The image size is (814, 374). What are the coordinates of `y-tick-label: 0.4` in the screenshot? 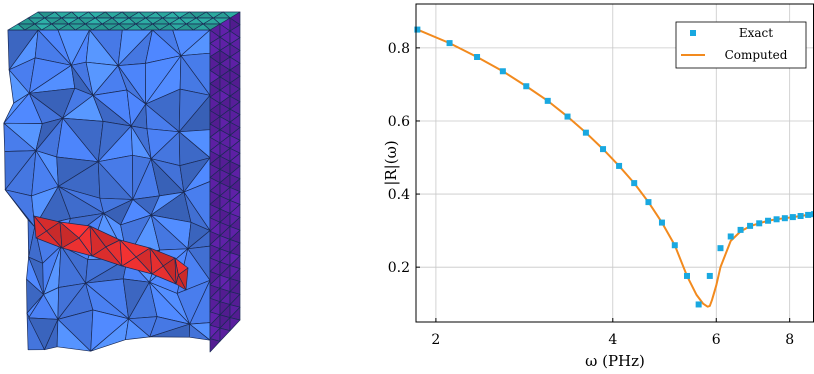 It's located at (399, 195).